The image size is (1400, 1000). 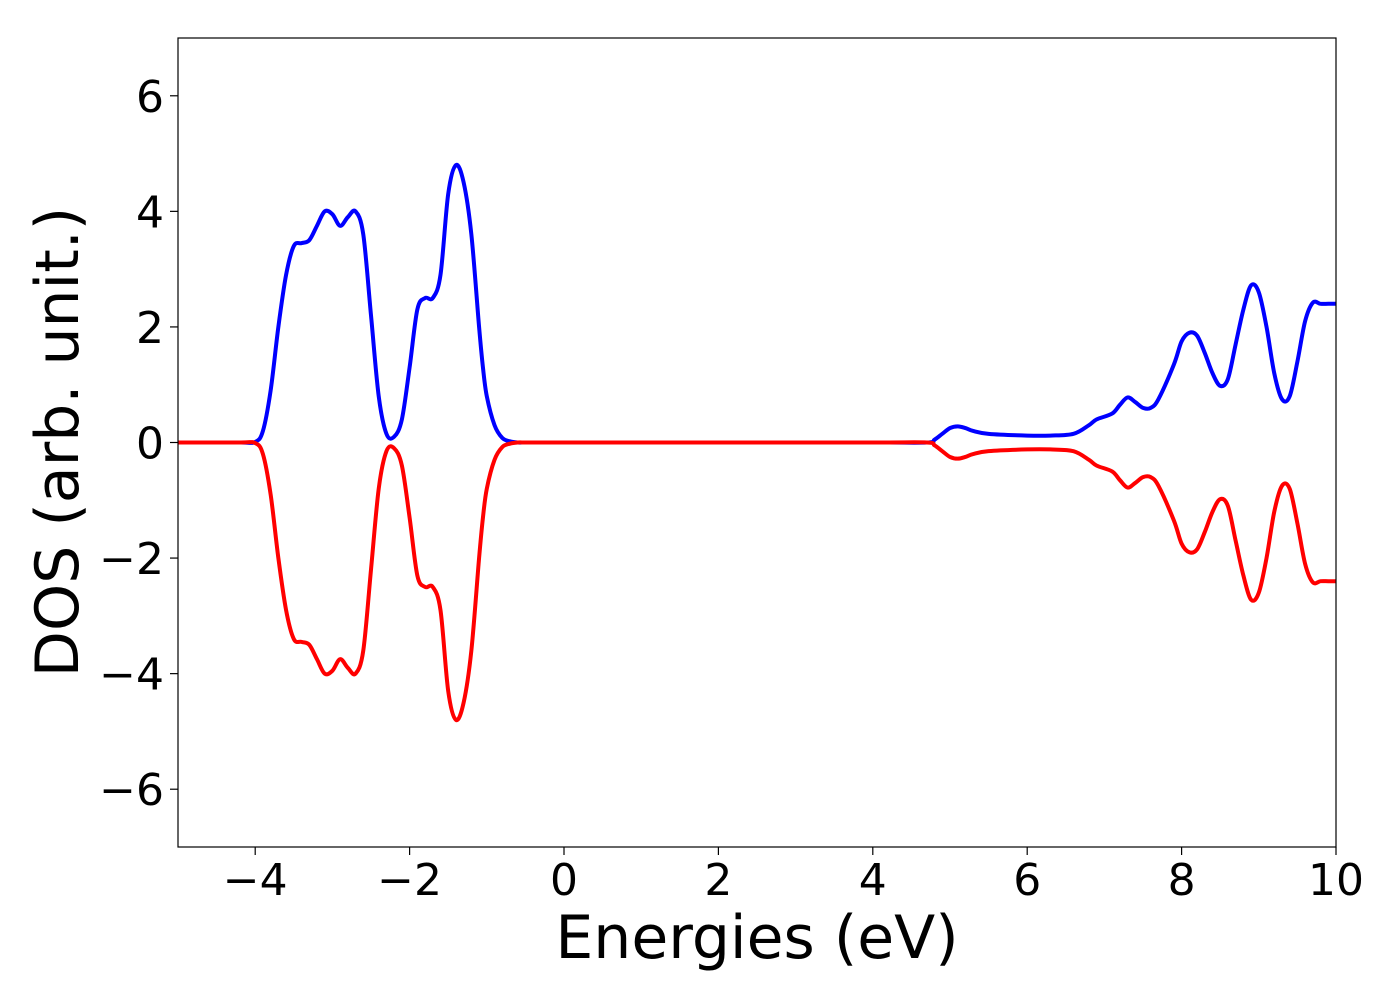 I want to click on y-tick-label: 2, so click(x=150, y=328).